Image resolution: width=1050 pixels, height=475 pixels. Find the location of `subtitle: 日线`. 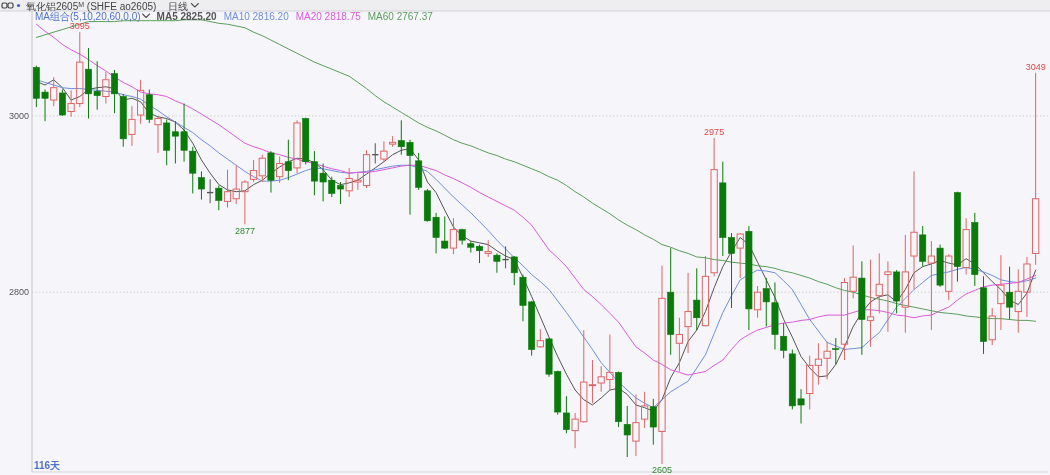

subtitle: 日线 is located at coordinates (178, 6).